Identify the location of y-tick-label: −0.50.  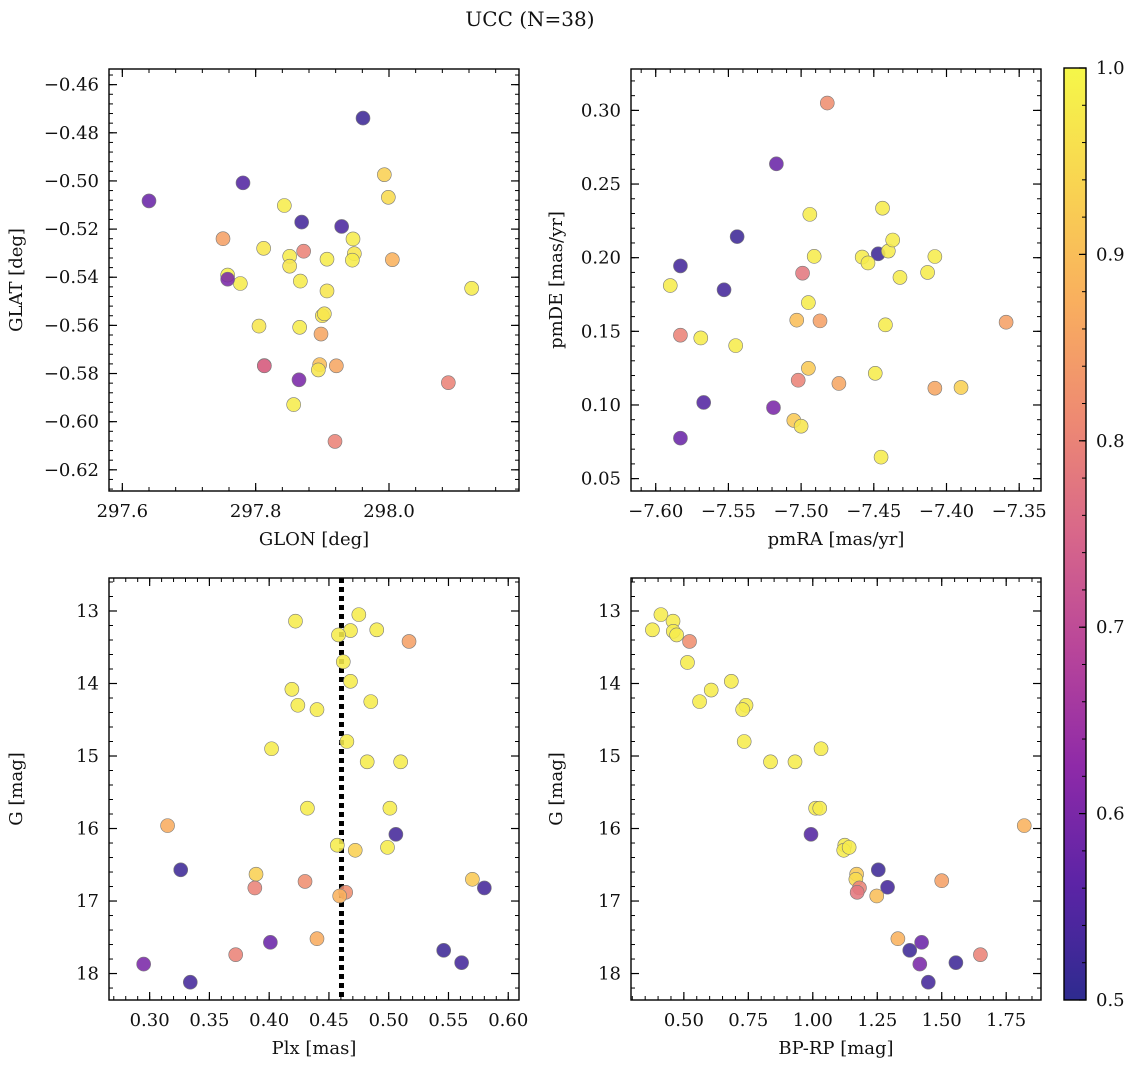
(71, 181).